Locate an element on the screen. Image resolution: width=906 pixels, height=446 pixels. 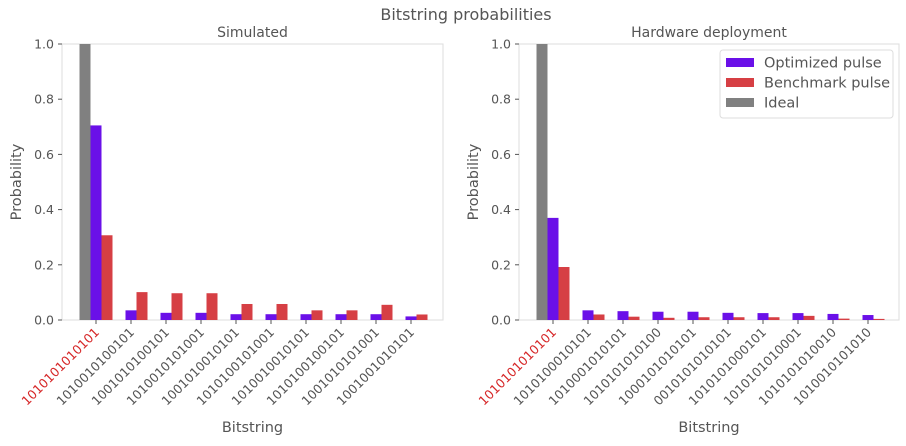
legend-label: Ideal is located at coordinates (781, 104).